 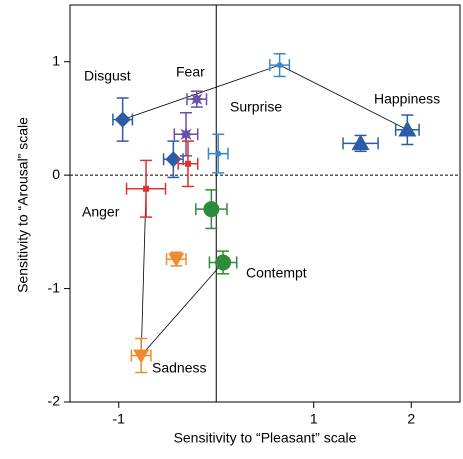 What do you see at coordinates (54, 287) in the screenshot?
I see `y-tick-label: -1` at bounding box center [54, 287].